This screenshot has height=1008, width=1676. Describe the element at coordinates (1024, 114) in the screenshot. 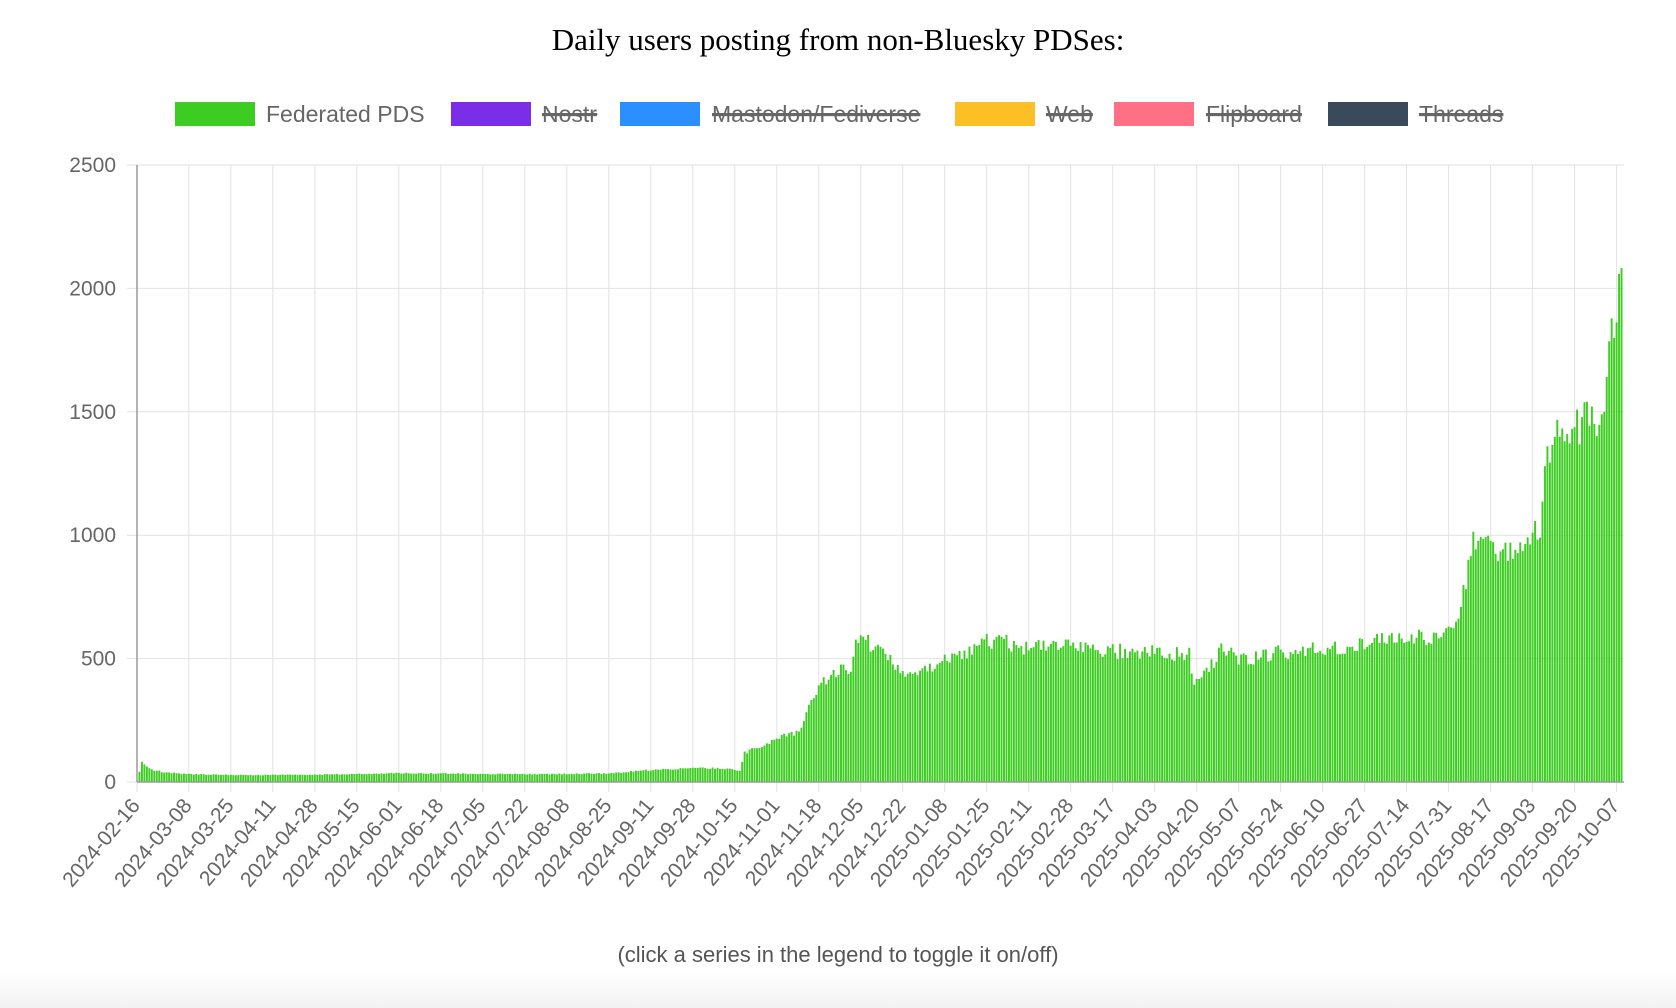

I see `legend-item-web: Web` at that location.